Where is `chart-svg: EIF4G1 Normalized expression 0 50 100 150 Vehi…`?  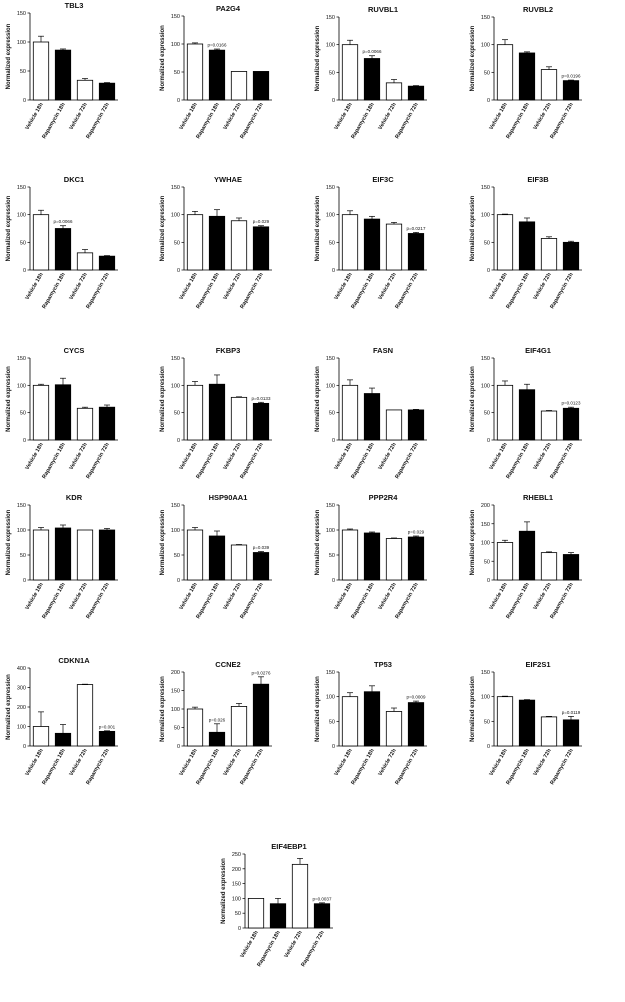 chart-svg: EIF4G1 Normalized expression 0 50 100 150 Vehi… is located at coordinates (526, 413).